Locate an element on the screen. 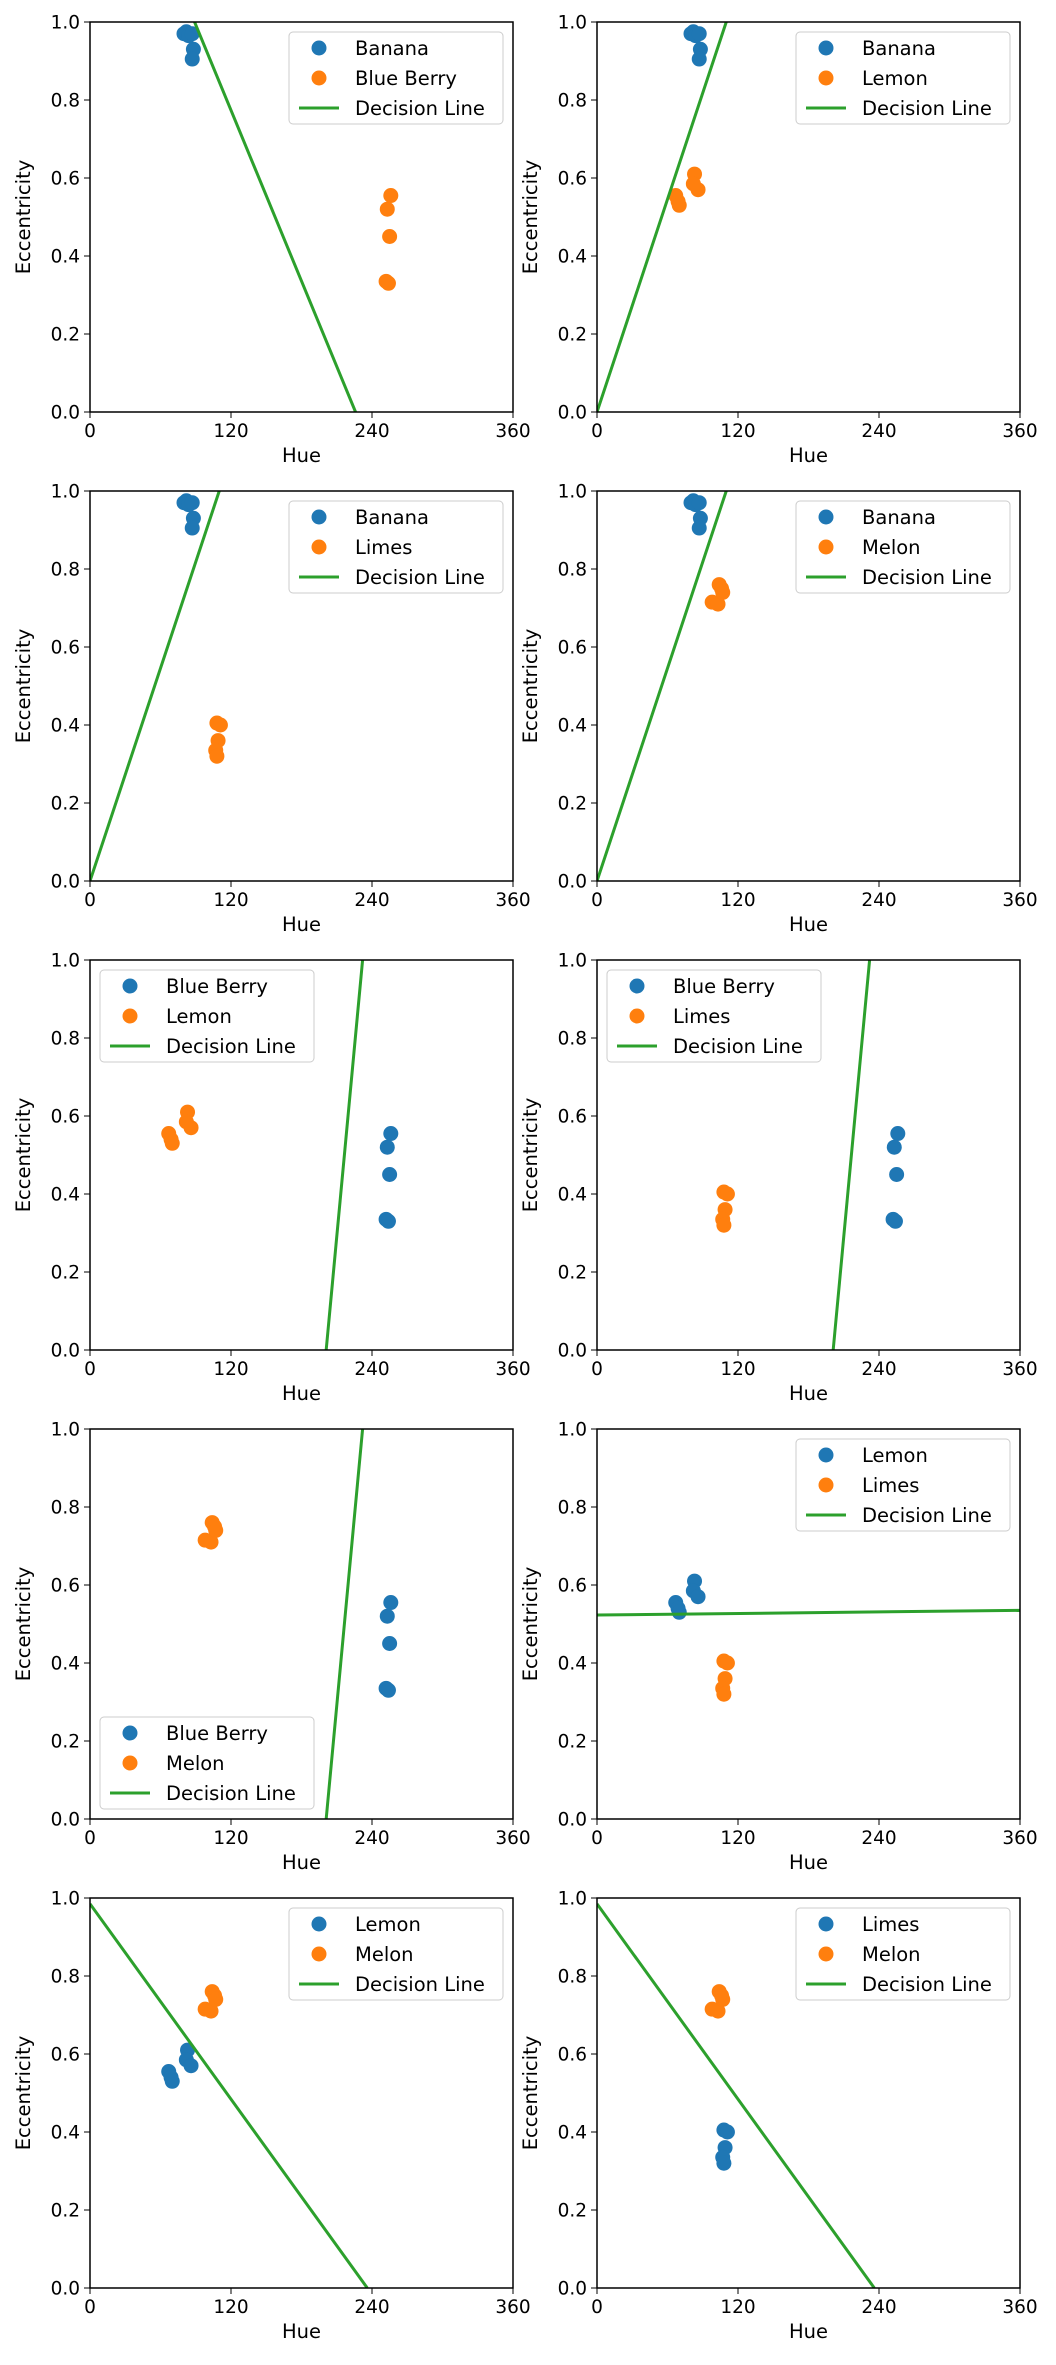 The width and height of the screenshot is (1056, 2365). legend: Blue Berry Melon Decision Line is located at coordinates (207, 1763).